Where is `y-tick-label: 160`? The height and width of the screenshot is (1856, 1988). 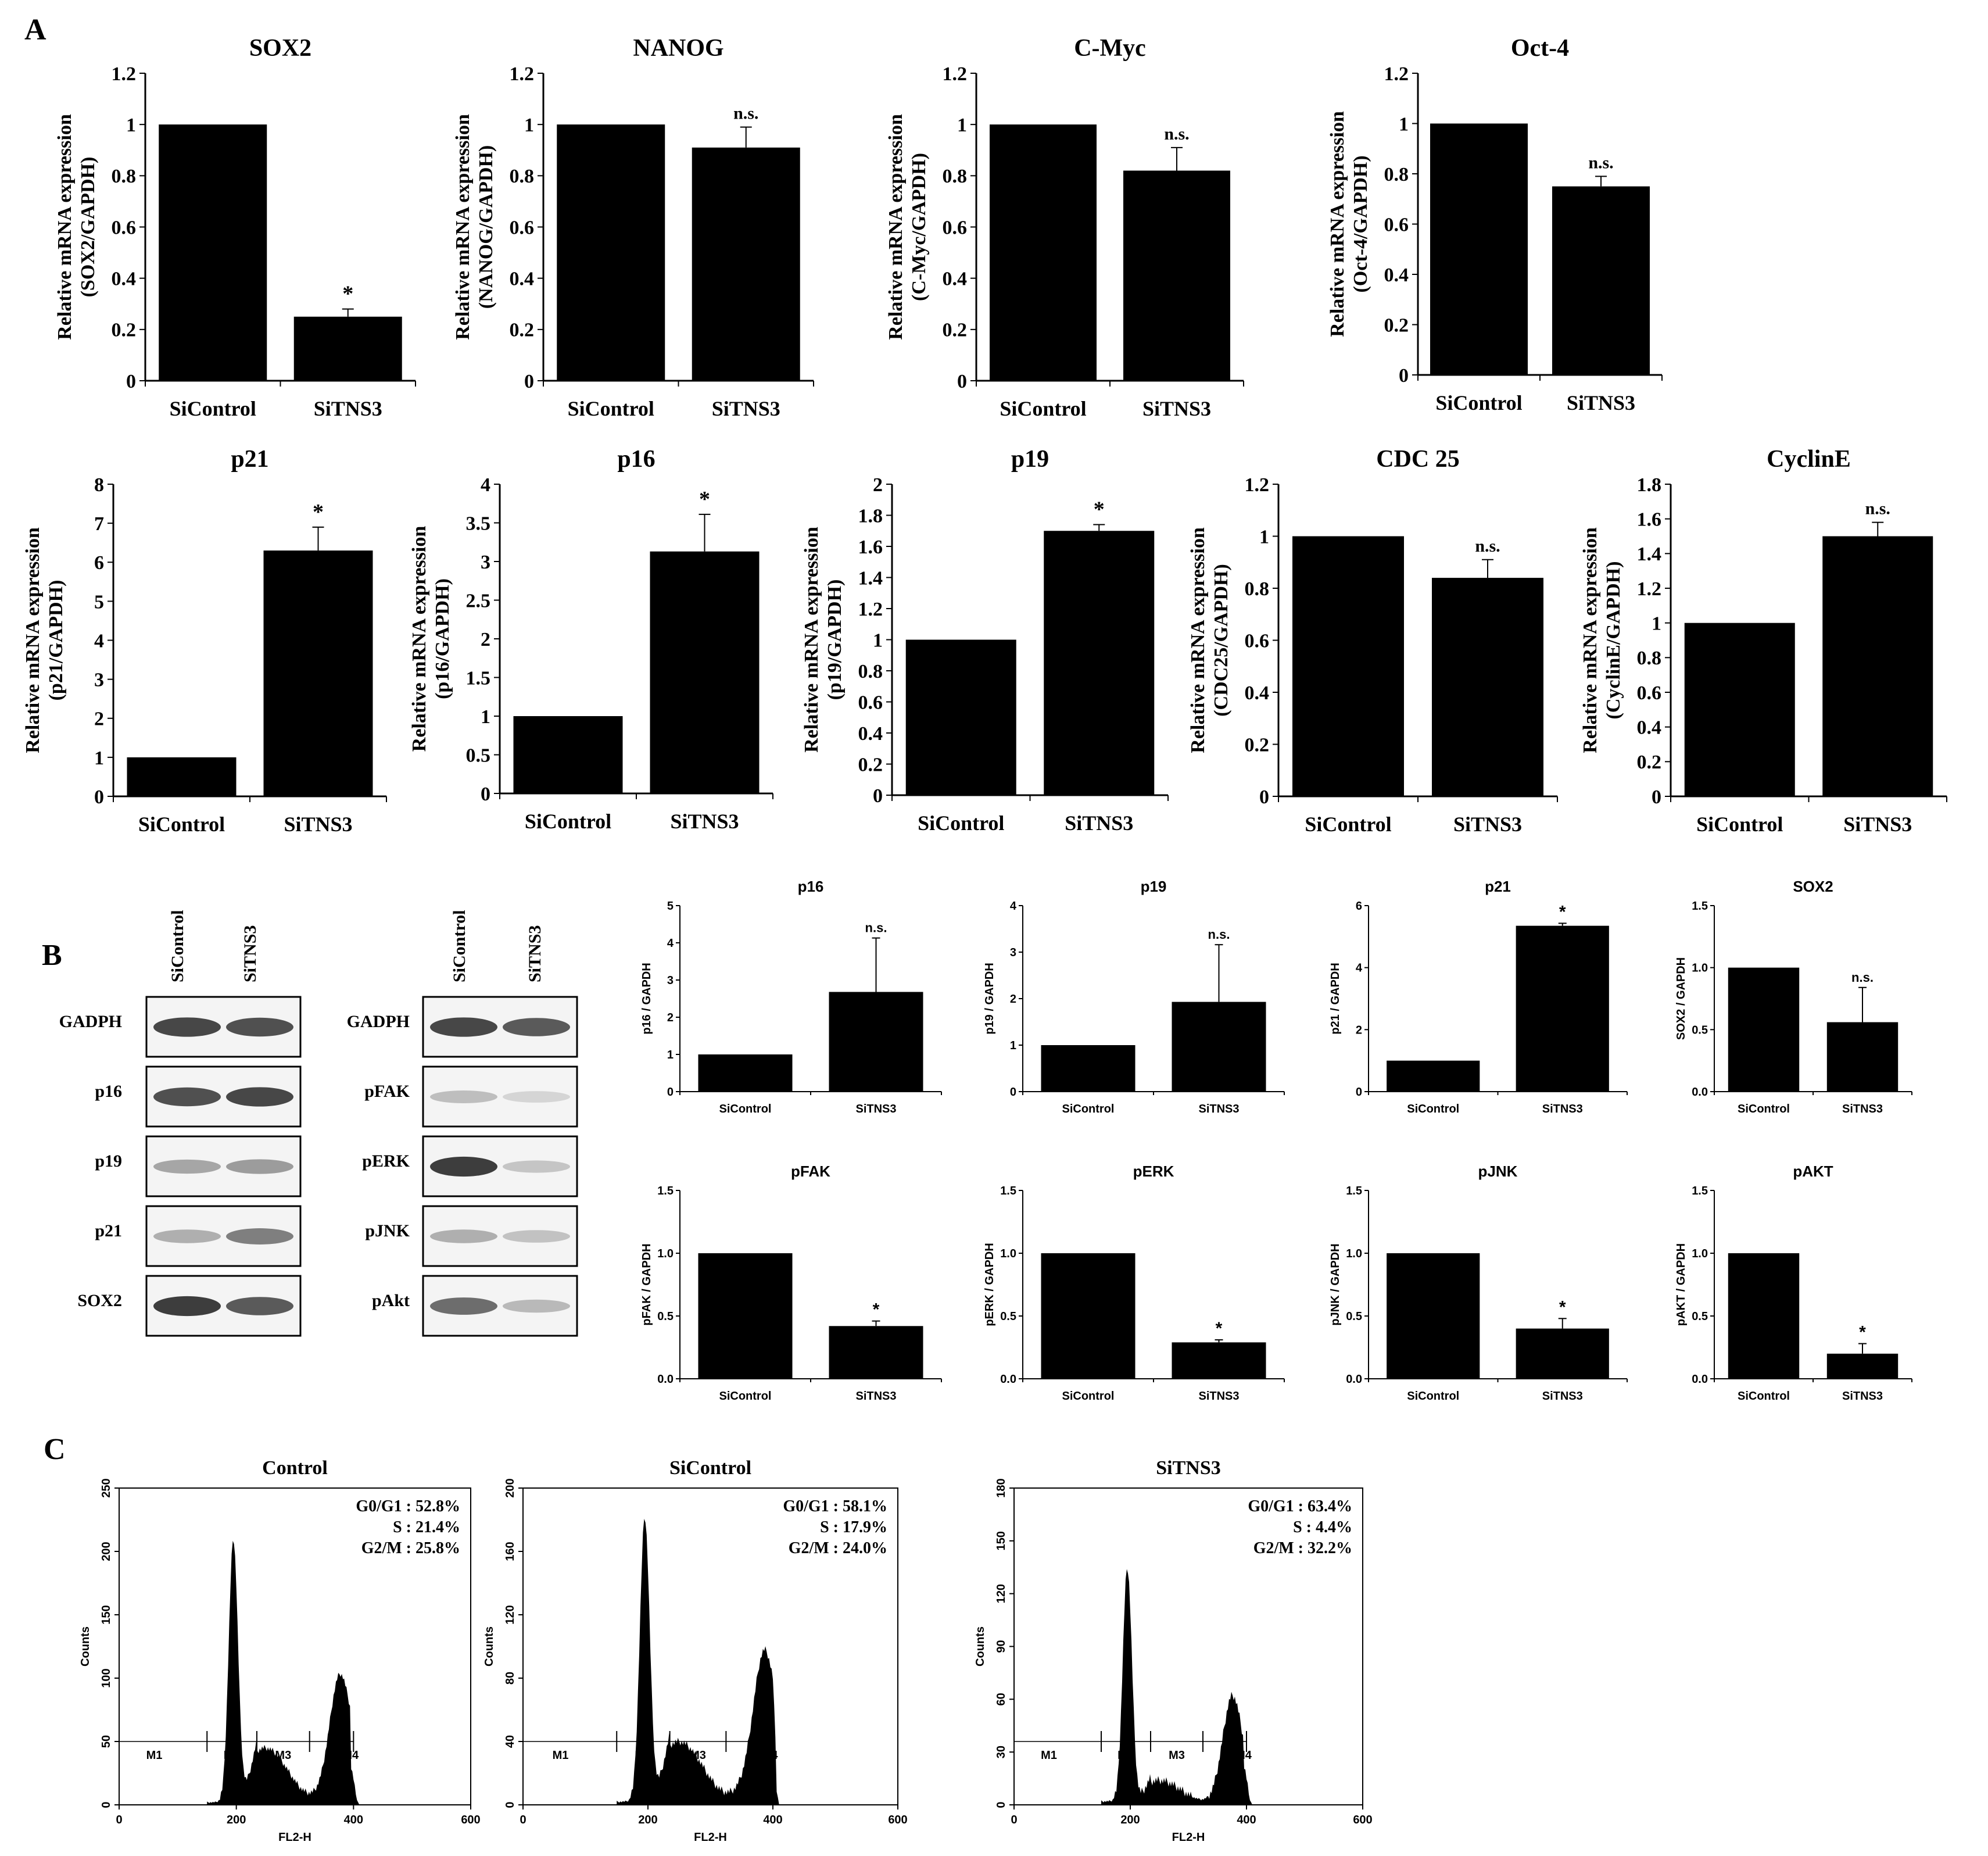 y-tick-label: 160 is located at coordinates (510, 1551).